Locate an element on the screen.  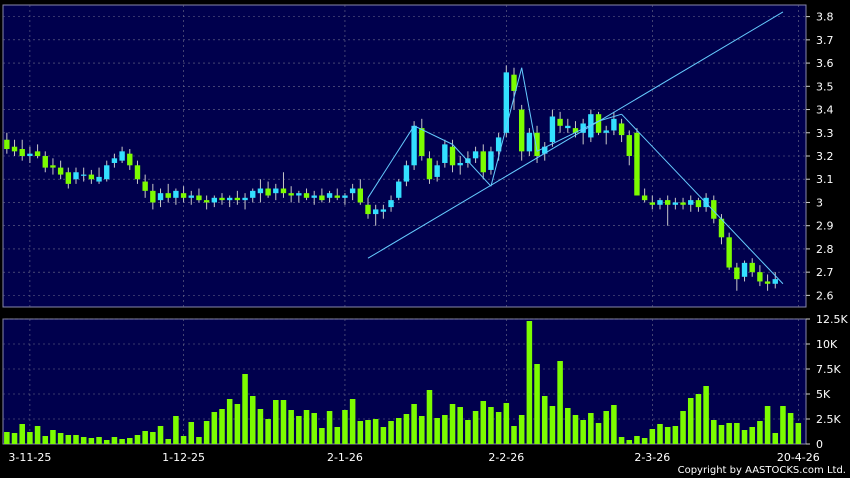
price-tick-label: 3.4 is located at coordinates (825, 110).